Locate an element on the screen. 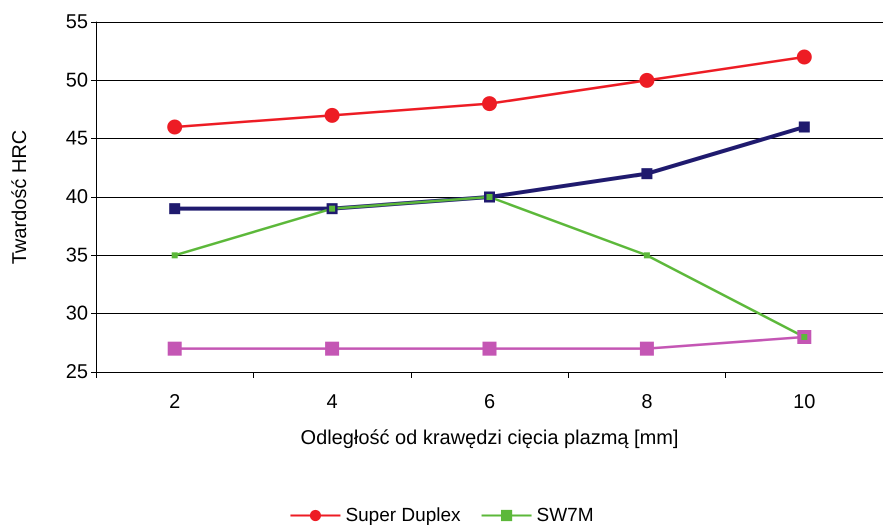  x-tick-label: 6 is located at coordinates (490, 402).